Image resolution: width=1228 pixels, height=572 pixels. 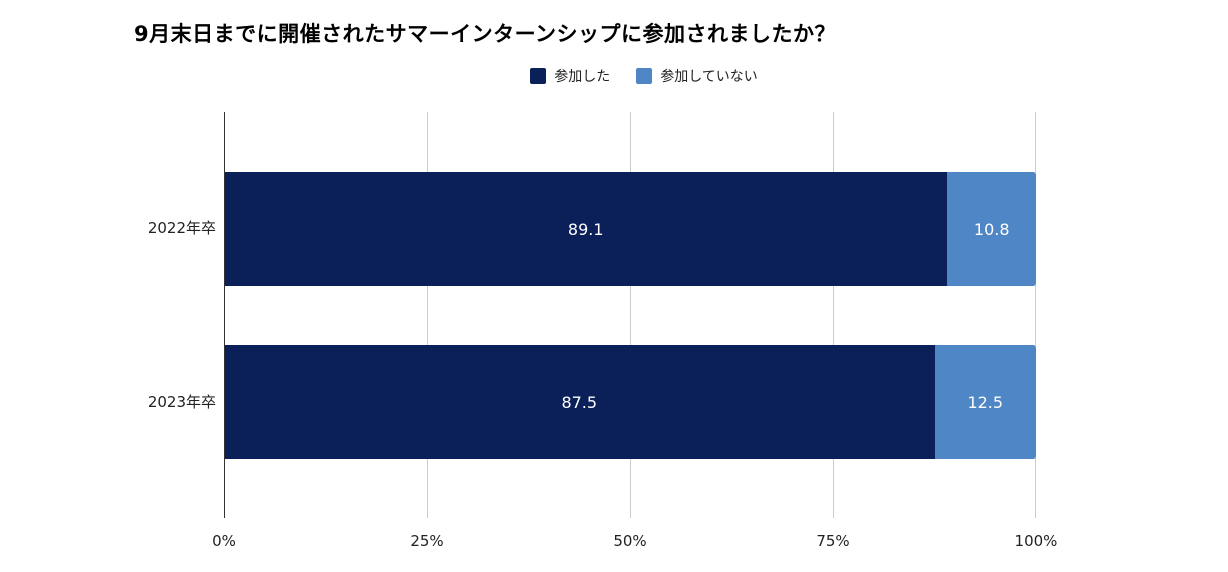 I want to click on data-label: 87.5, so click(x=579, y=402).